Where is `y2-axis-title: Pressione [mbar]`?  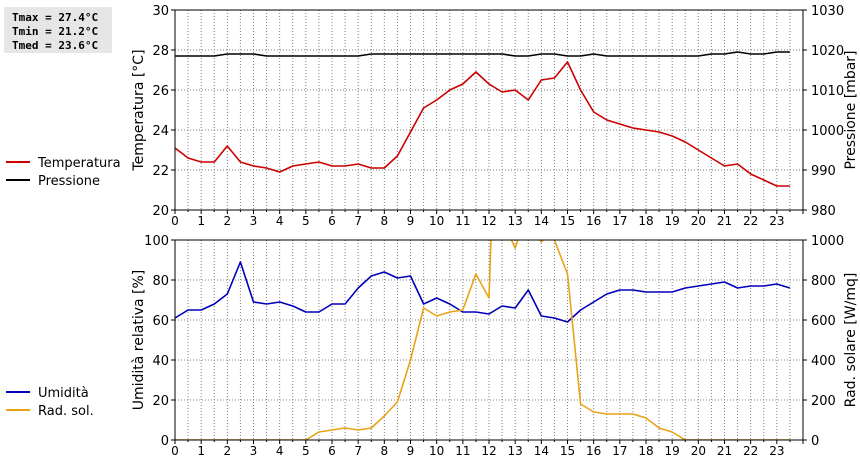
y2-axis-title: Pressione [mbar] is located at coordinates (851, 109).